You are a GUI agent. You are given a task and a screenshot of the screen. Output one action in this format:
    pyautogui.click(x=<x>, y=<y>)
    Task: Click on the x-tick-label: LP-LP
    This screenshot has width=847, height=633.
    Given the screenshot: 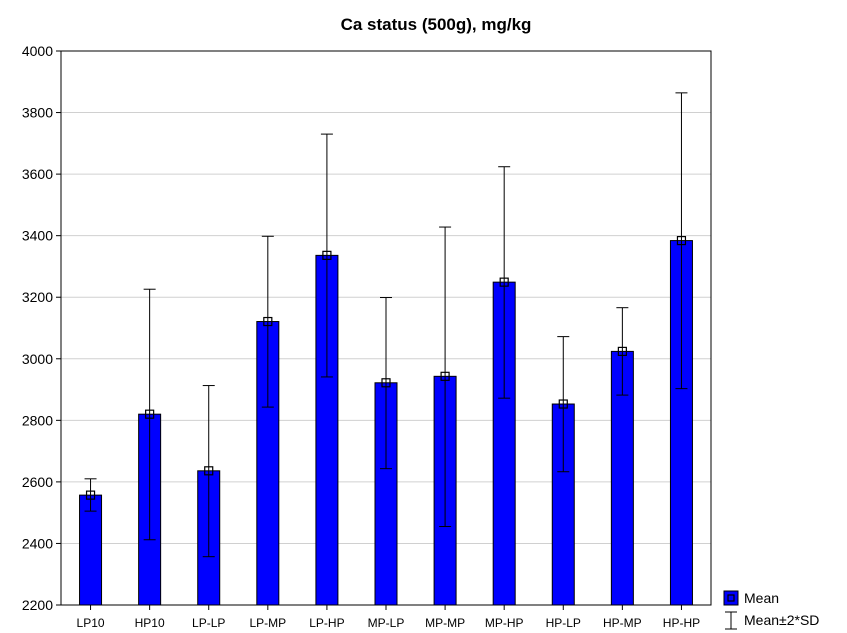 What is the action you would take?
    pyautogui.click(x=208, y=623)
    